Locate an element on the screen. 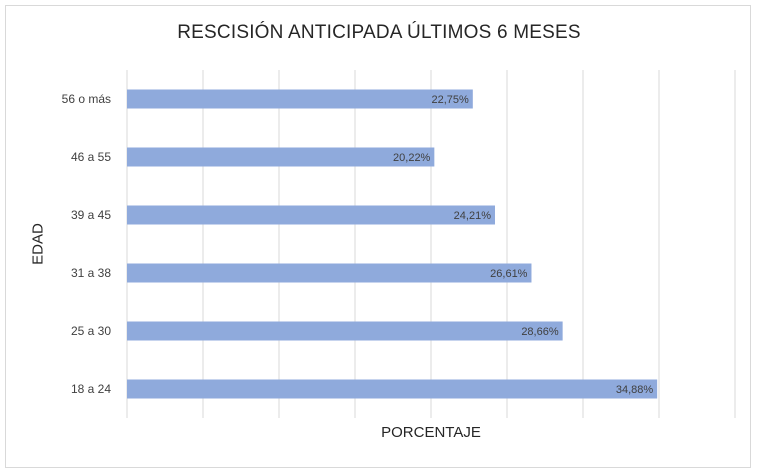 This screenshot has height=475, width=758. y-tick-label: 25 a 30 is located at coordinates (91, 331).